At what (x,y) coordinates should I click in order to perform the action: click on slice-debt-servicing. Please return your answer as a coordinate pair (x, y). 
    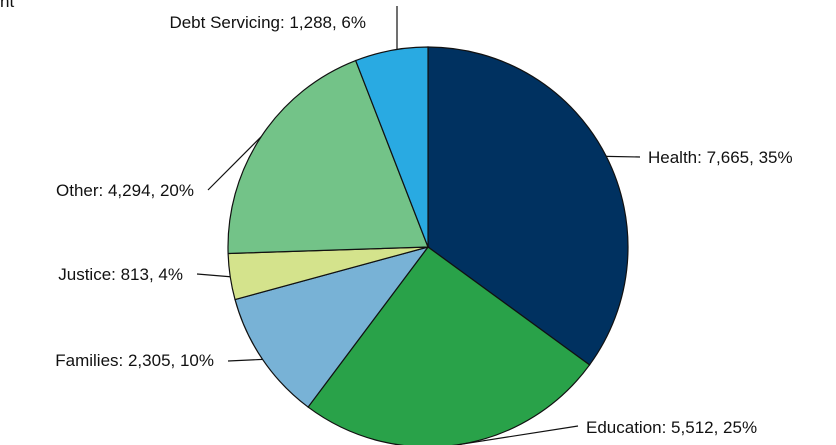
    Looking at the image, I should click on (391, 147).